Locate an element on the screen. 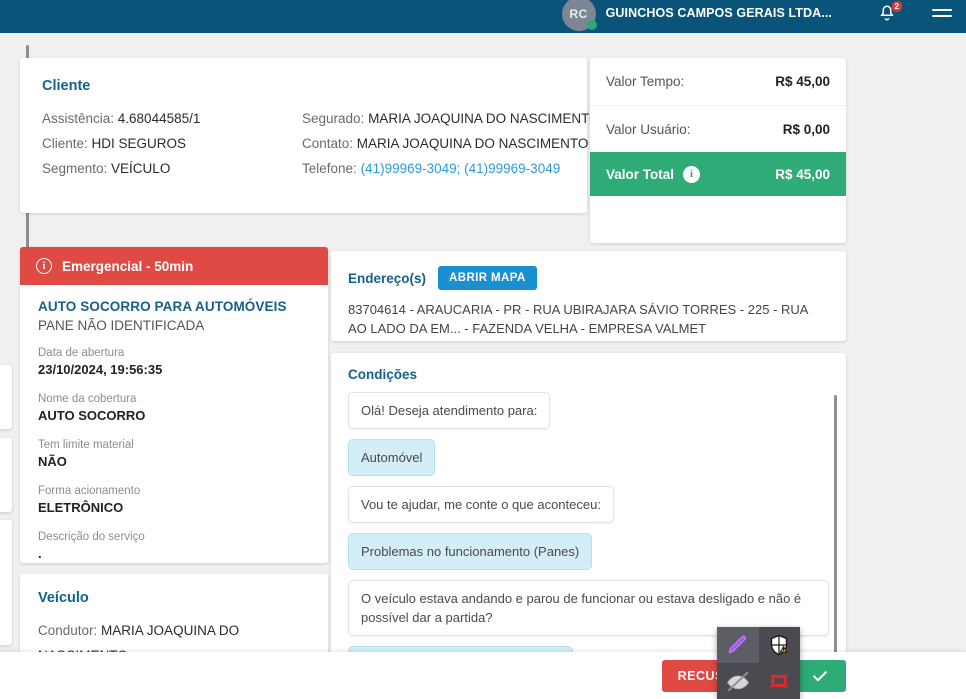  value-total-amount: R$ 45,00 is located at coordinates (802, 174).